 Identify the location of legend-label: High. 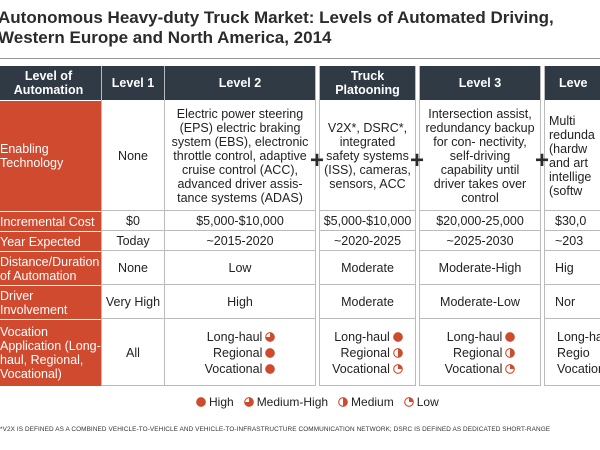
(221, 402).